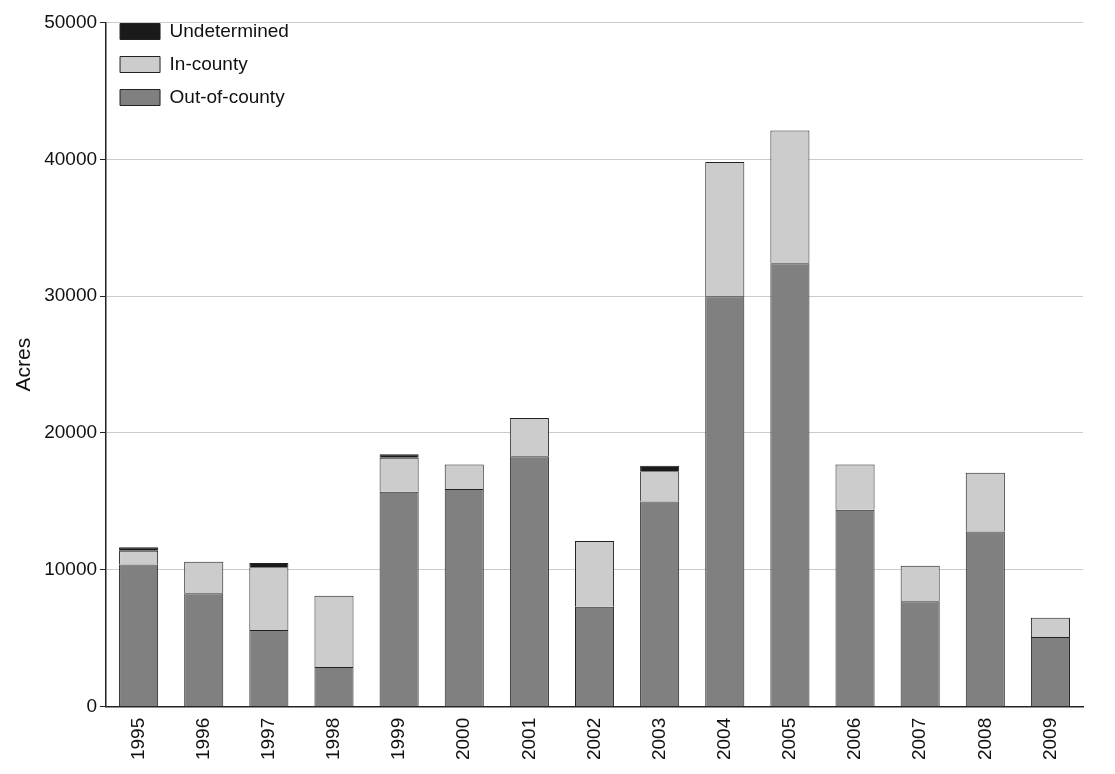 The height and width of the screenshot is (774, 1115). What do you see at coordinates (268, 739) in the screenshot?
I see `x-tick-label: 1997` at bounding box center [268, 739].